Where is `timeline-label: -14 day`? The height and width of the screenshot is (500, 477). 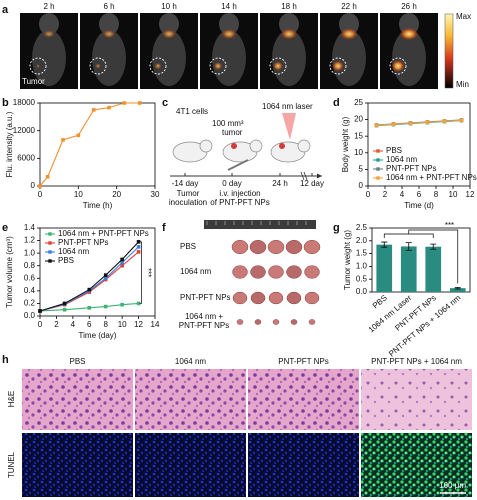
timeline-label: -14 day is located at coordinates (185, 183).